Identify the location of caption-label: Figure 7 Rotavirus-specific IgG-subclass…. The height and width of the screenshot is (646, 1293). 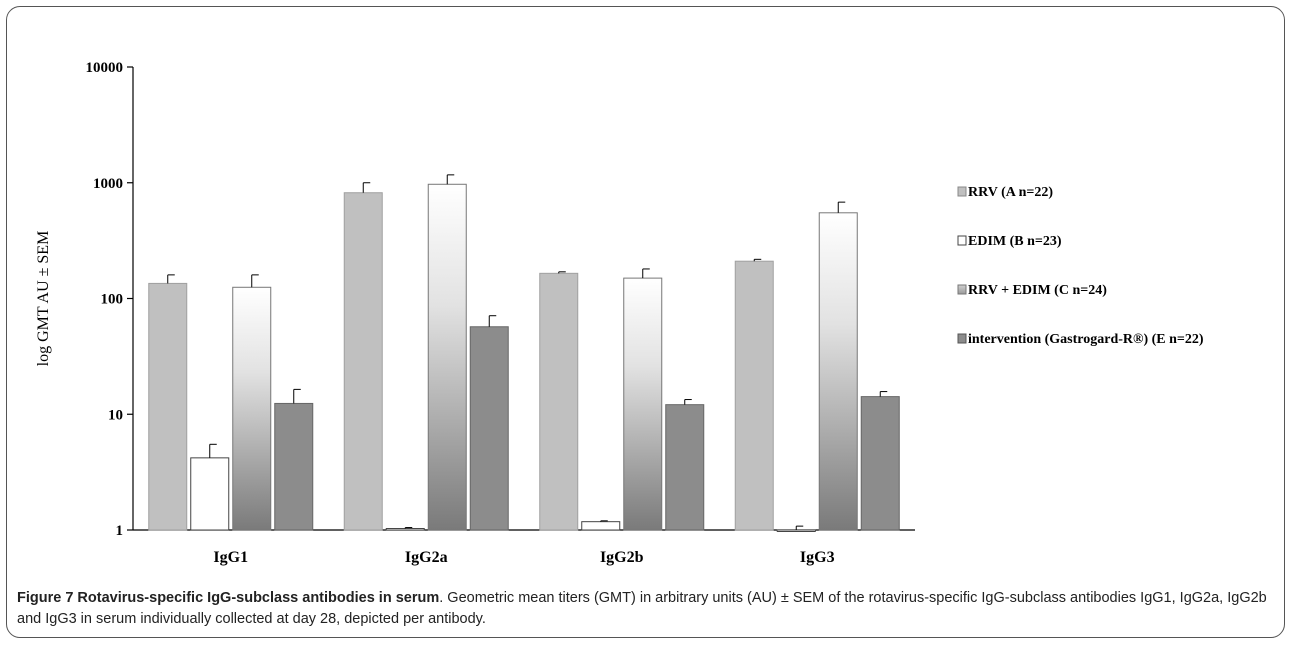
(228, 598).